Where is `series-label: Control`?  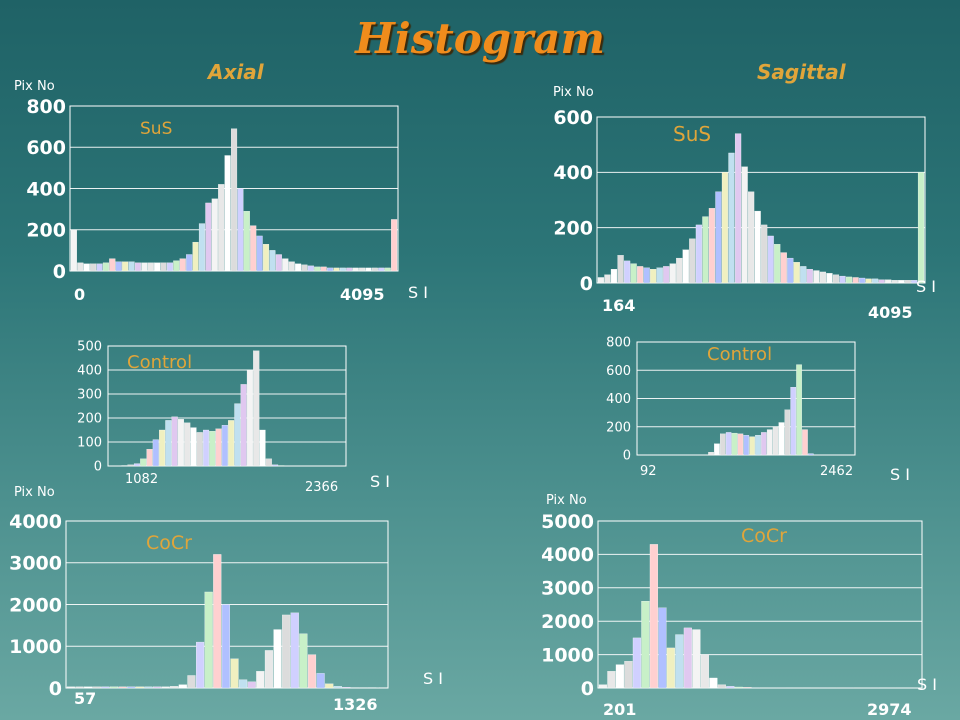 series-label: Control is located at coordinates (739, 354).